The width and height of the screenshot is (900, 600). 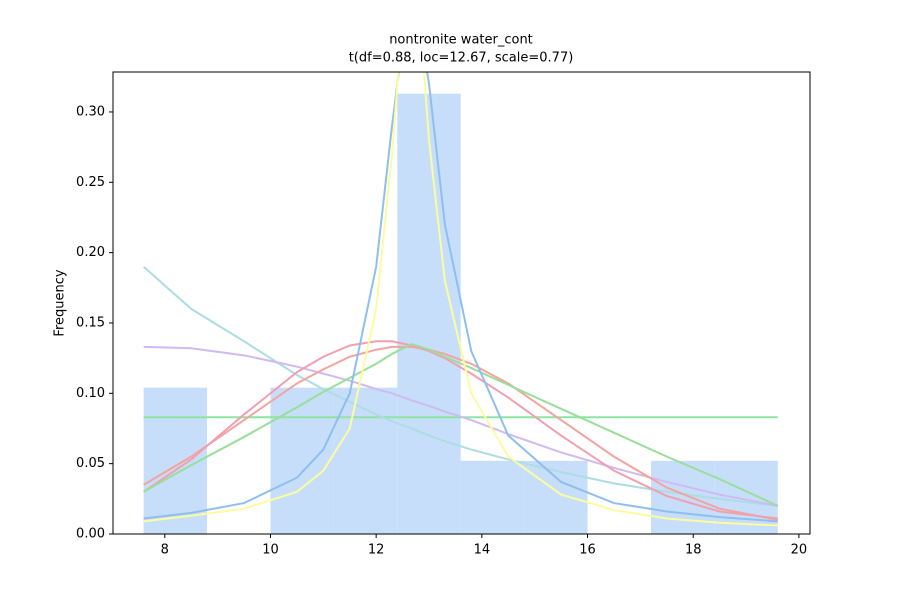 What do you see at coordinates (587, 550) in the screenshot?
I see `x-tick-label: 16` at bounding box center [587, 550].